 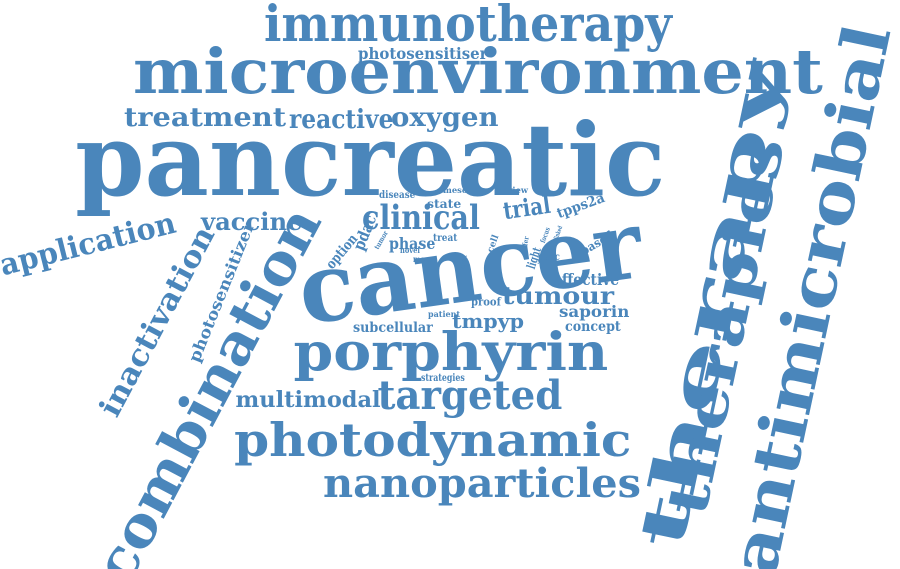 What do you see at coordinates (410, 250) in the screenshot?
I see `word-novel: novel` at bounding box center [410, 250].